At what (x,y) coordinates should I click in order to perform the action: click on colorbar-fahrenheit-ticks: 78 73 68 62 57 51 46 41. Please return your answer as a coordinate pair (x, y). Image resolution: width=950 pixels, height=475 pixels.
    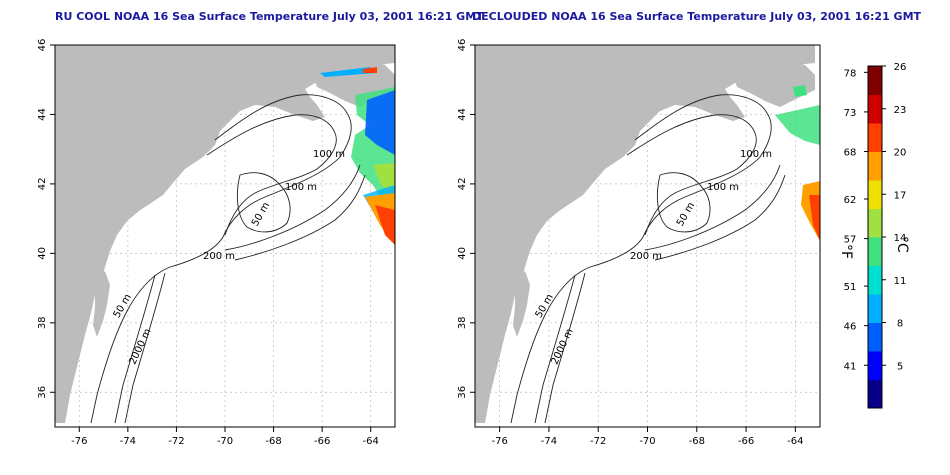
    Looking at the image, I should click on (856, 220).